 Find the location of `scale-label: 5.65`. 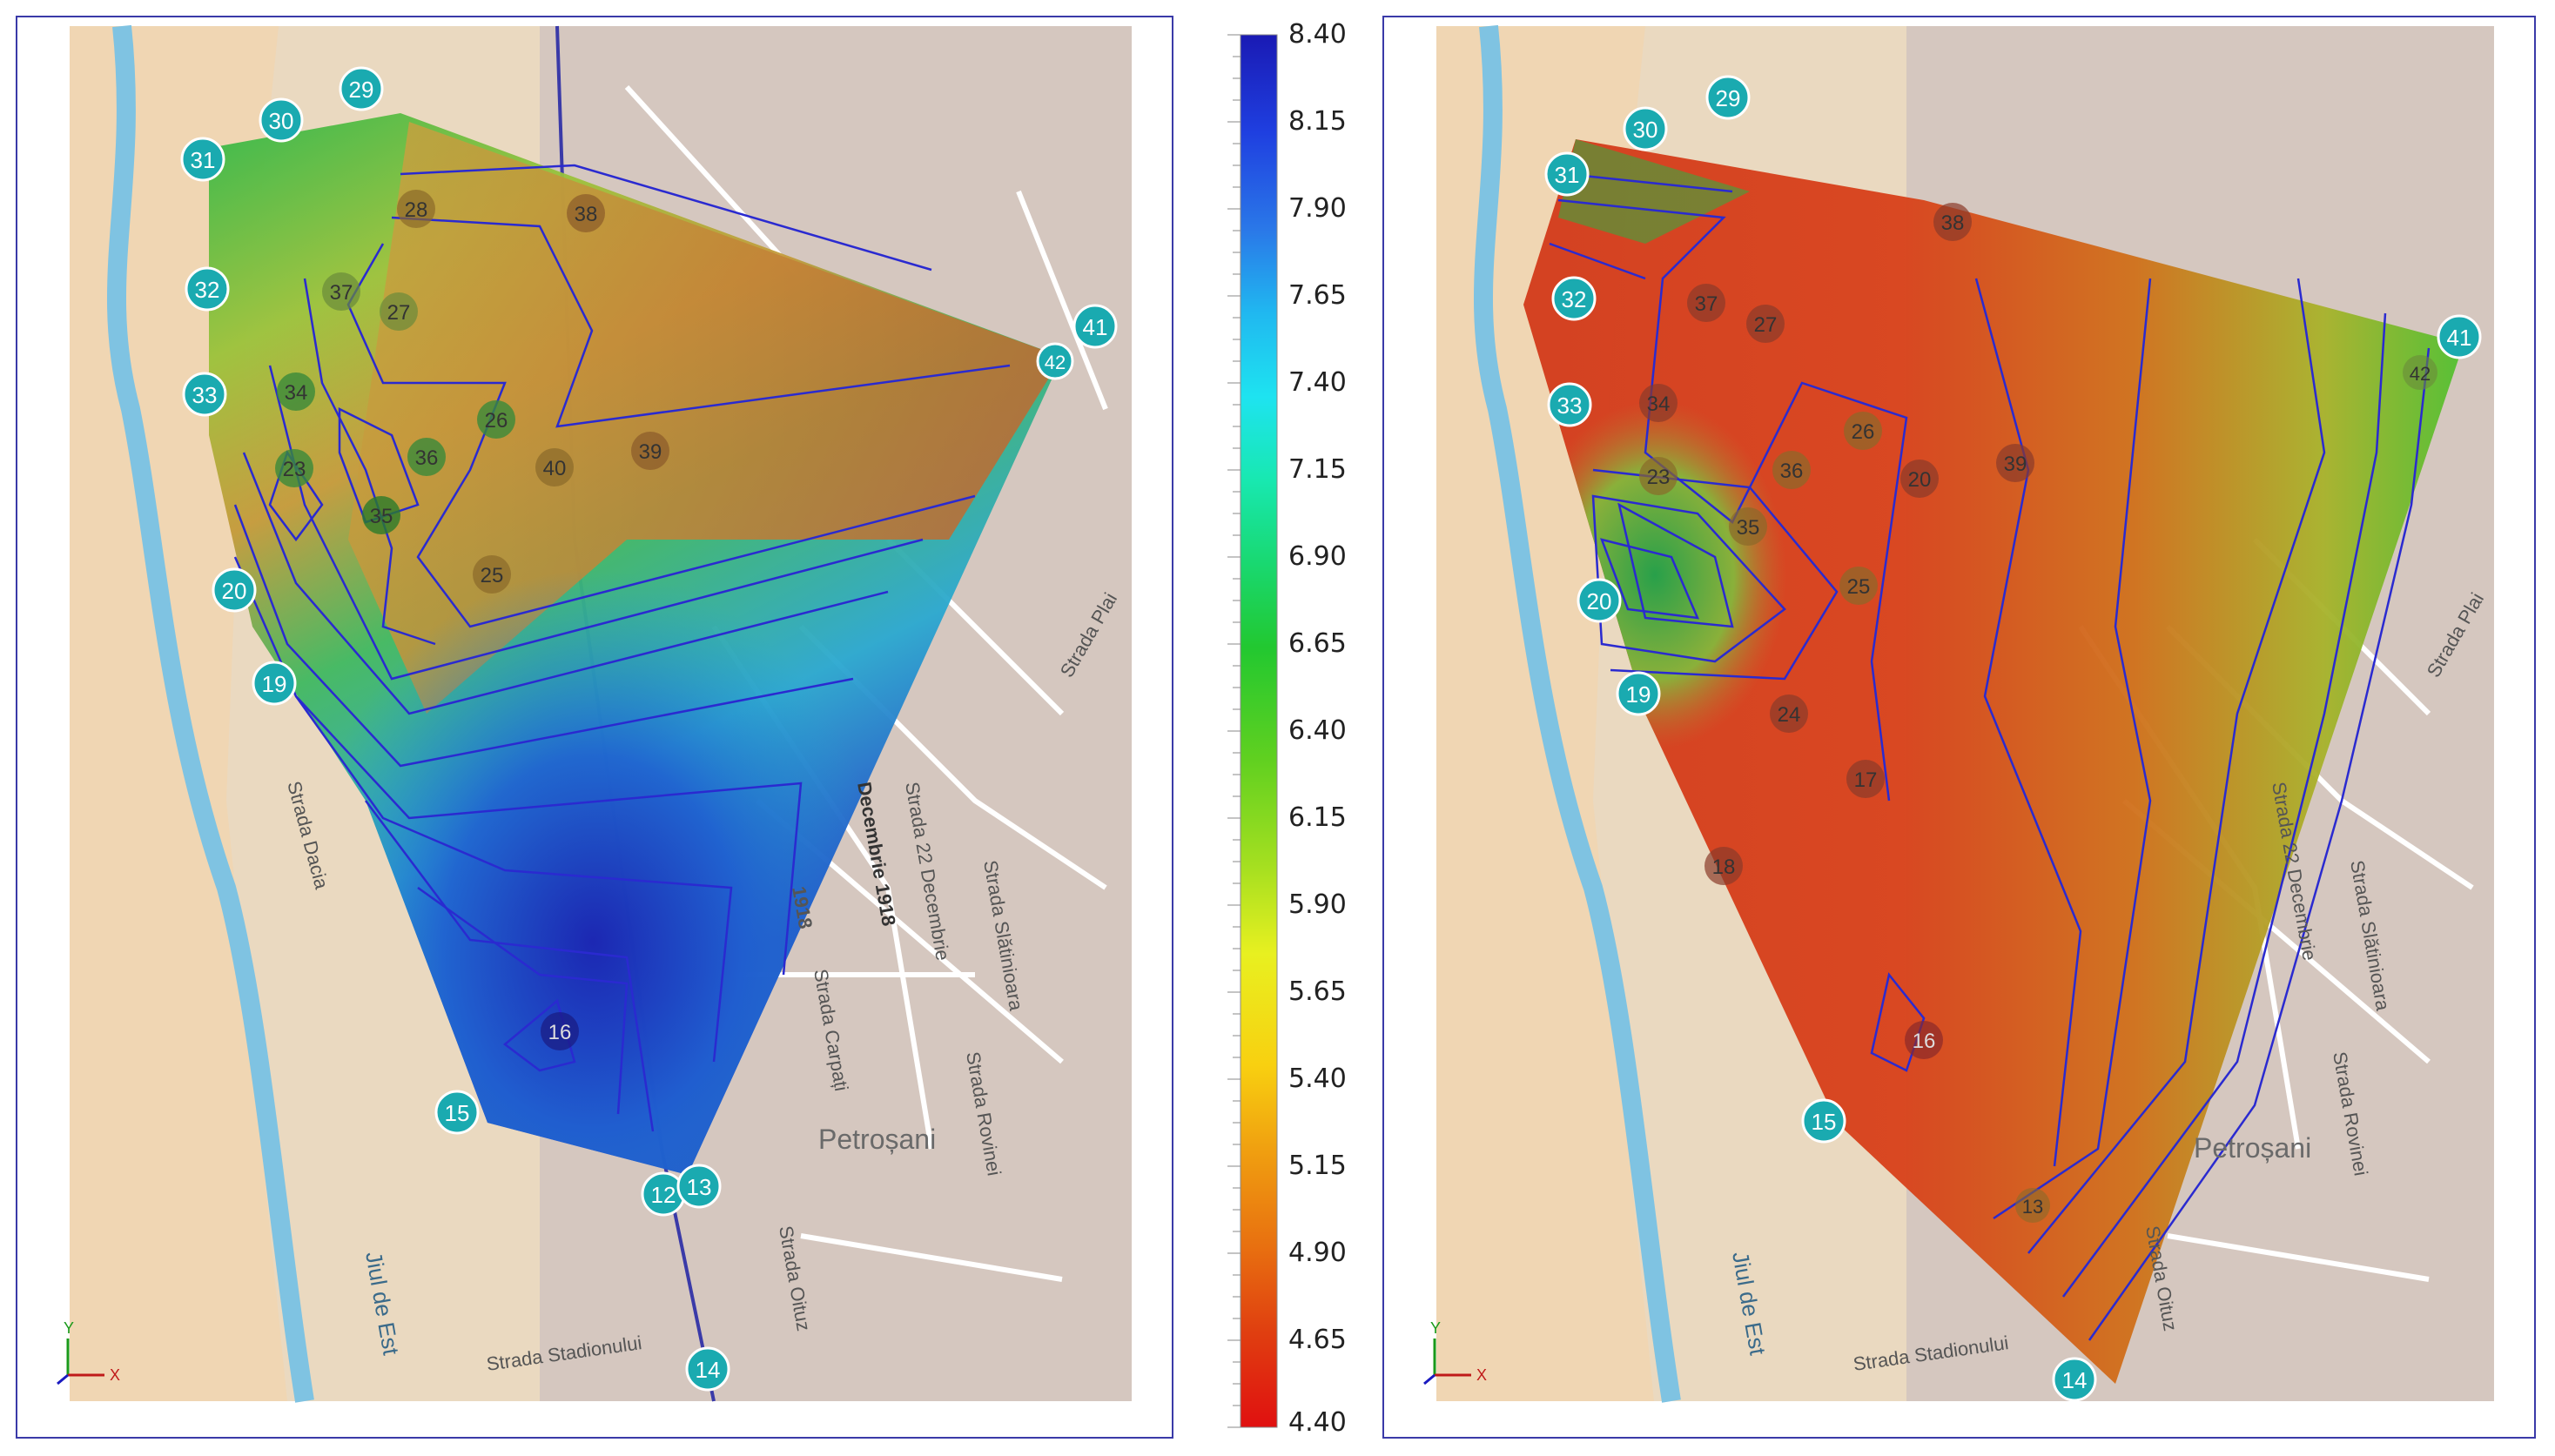

scale-label: 5.65 is located at coordinates (1317, 991).